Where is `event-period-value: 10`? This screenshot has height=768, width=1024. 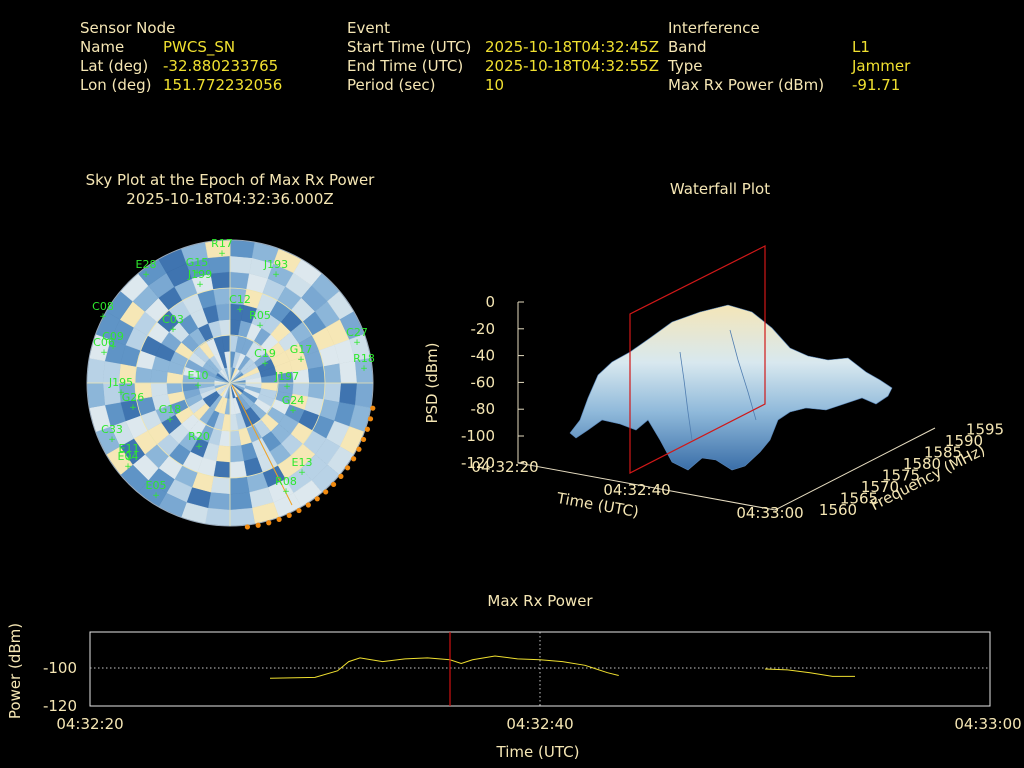 event-period-value: 10 is located at coordinates (495, 85).